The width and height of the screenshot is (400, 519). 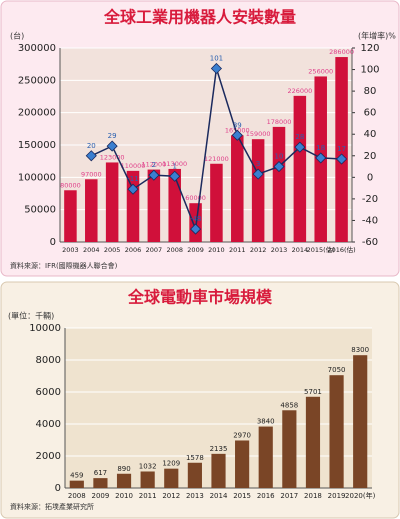 I want to click on value-label: 97000, so click(x=91, y=174).